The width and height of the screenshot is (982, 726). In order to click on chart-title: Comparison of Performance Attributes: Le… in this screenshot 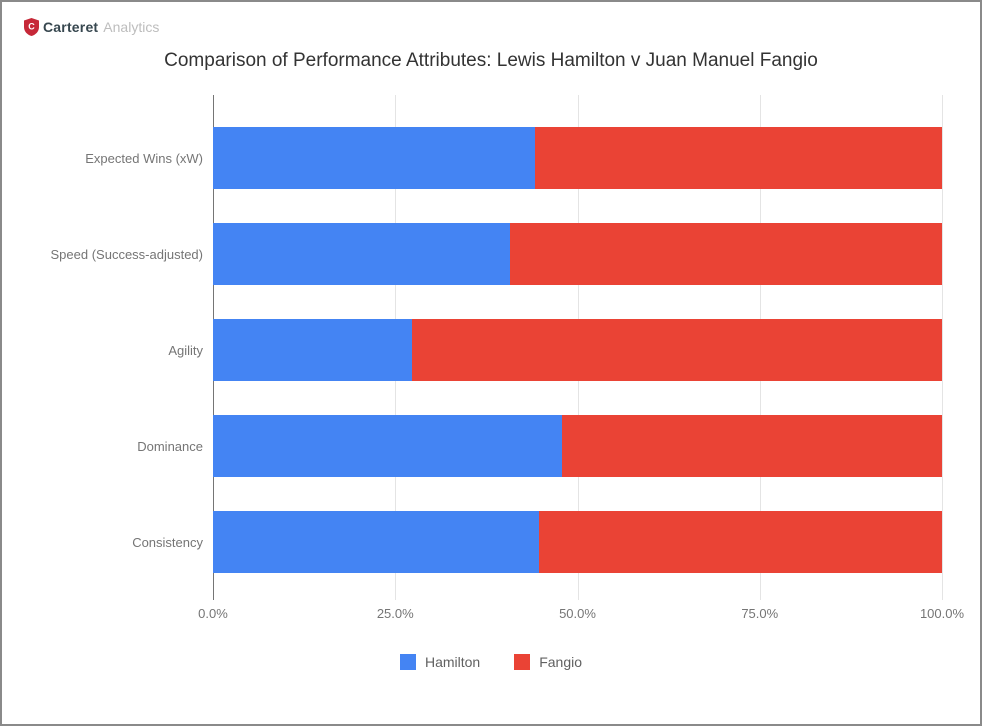, I will do `click(491, 60)`.